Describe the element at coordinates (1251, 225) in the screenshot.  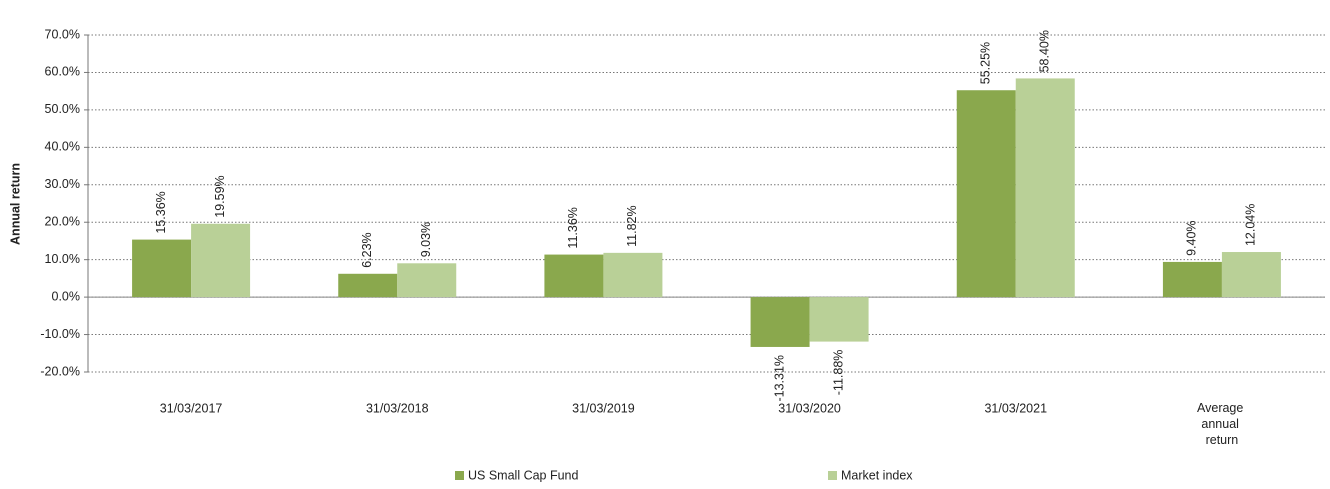
I see `value-label: 12.04%` at that location.